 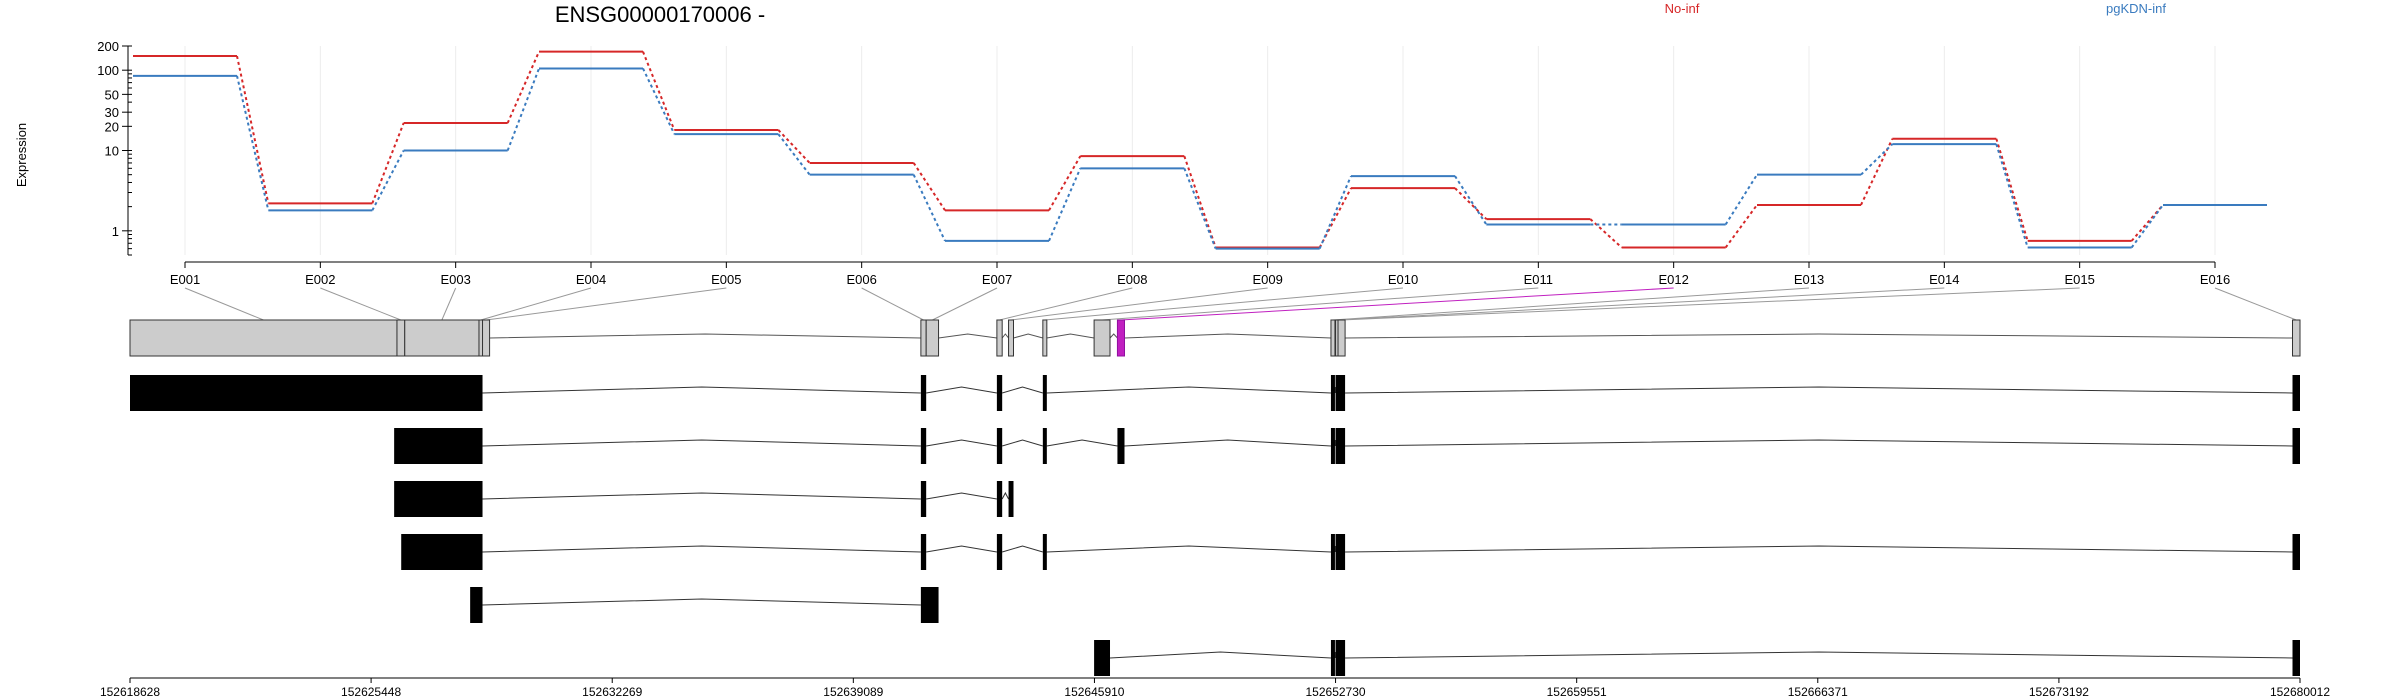 I want to click on connector-e012, so click(x=1397, y=304).